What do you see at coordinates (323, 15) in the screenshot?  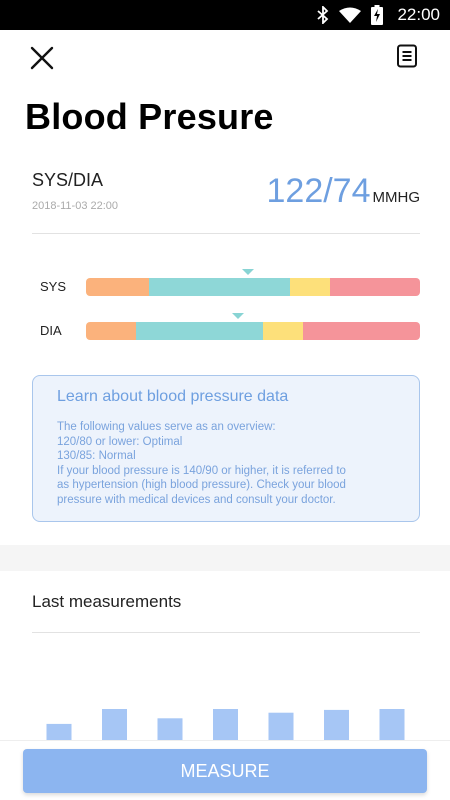 I see `bluetooth-icon` at bounding box center [323, 15].